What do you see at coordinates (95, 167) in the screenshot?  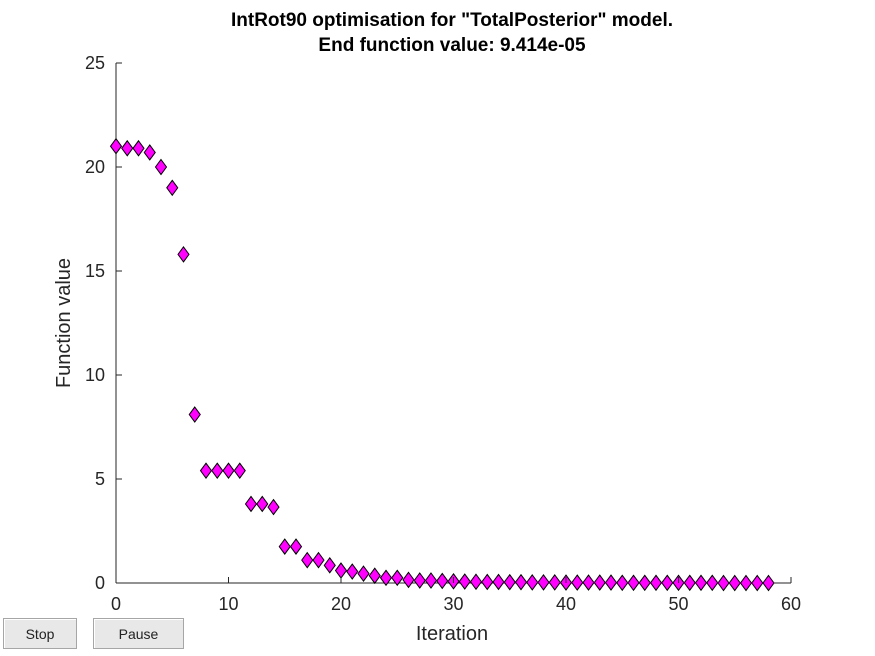 I see `y-tick-label: 20` at bounding box center [95, 167].